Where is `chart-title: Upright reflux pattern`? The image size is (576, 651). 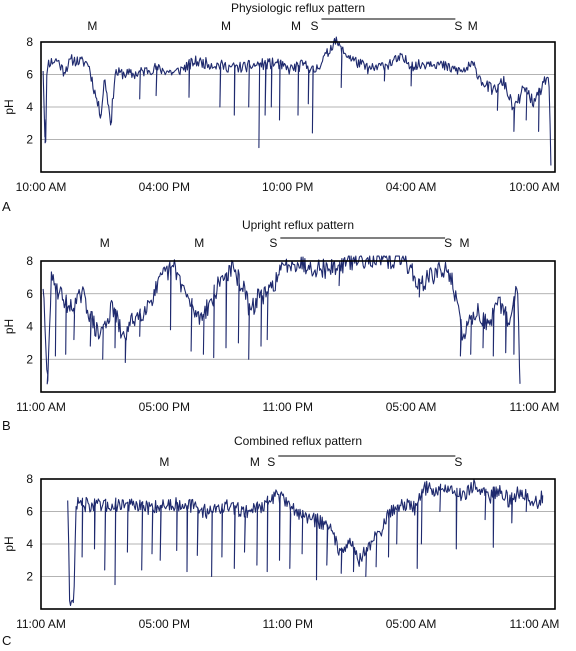 chart-title: Upright reflux pattern is located at coordinates (298, 225).